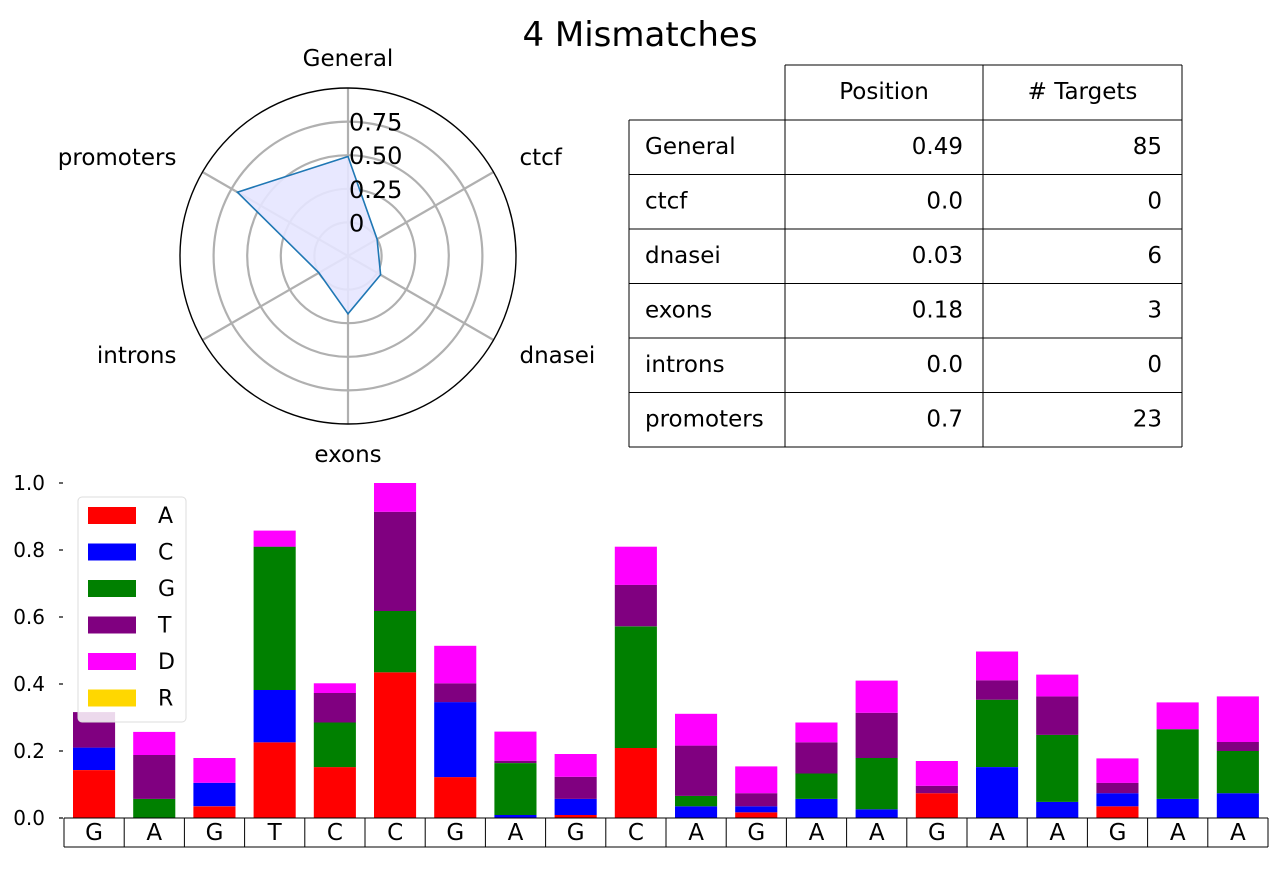  What do you see at coordinates (683, 256) in the screenshot?
I see `table-row-label: dnasei` at bounding box center [683, 256].